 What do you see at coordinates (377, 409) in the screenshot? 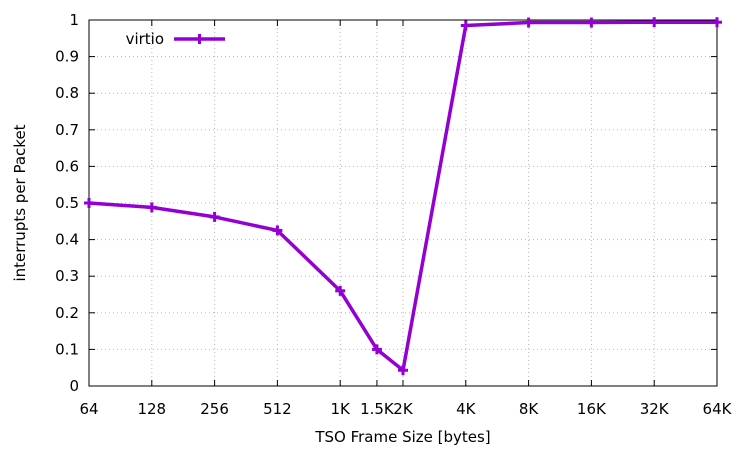
I see `x-tick-label: 1.5K` at bounding box center [377, 409].